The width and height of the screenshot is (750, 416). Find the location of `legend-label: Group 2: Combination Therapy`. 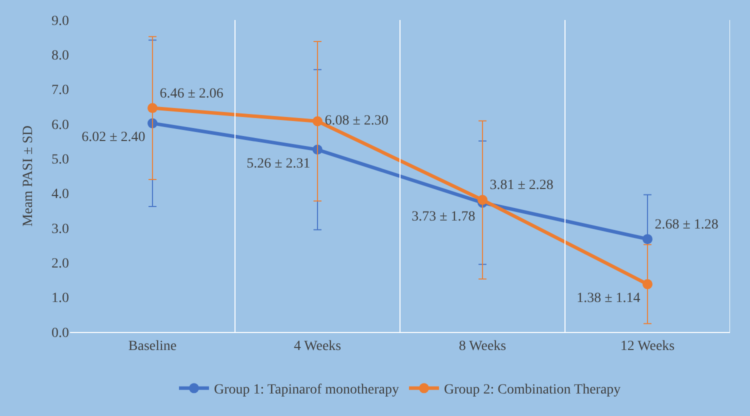

legend-label: Group 2: Combination Therapy is located at coordinates (532, 390).